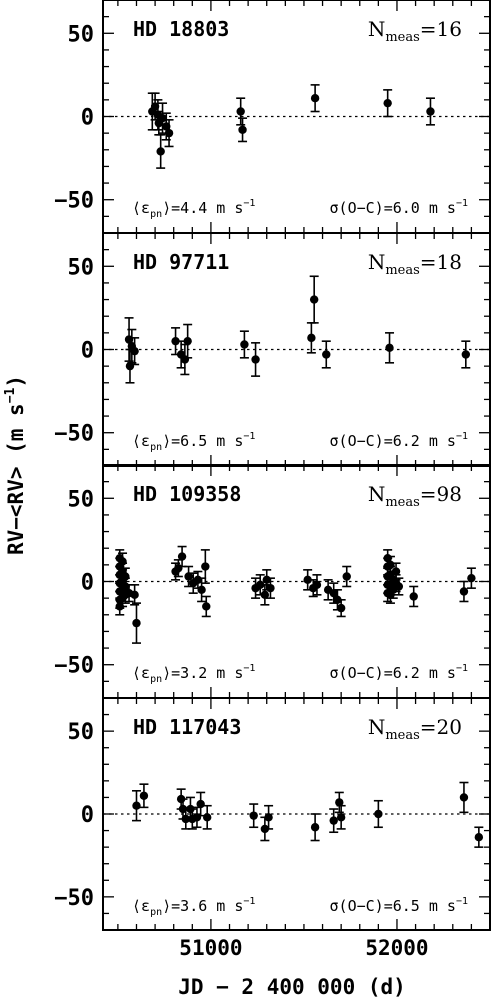 The width and height of the screenshot is (496, 1005). I want to click on n-meas-label: Nmeas=18, so click(415, 264).